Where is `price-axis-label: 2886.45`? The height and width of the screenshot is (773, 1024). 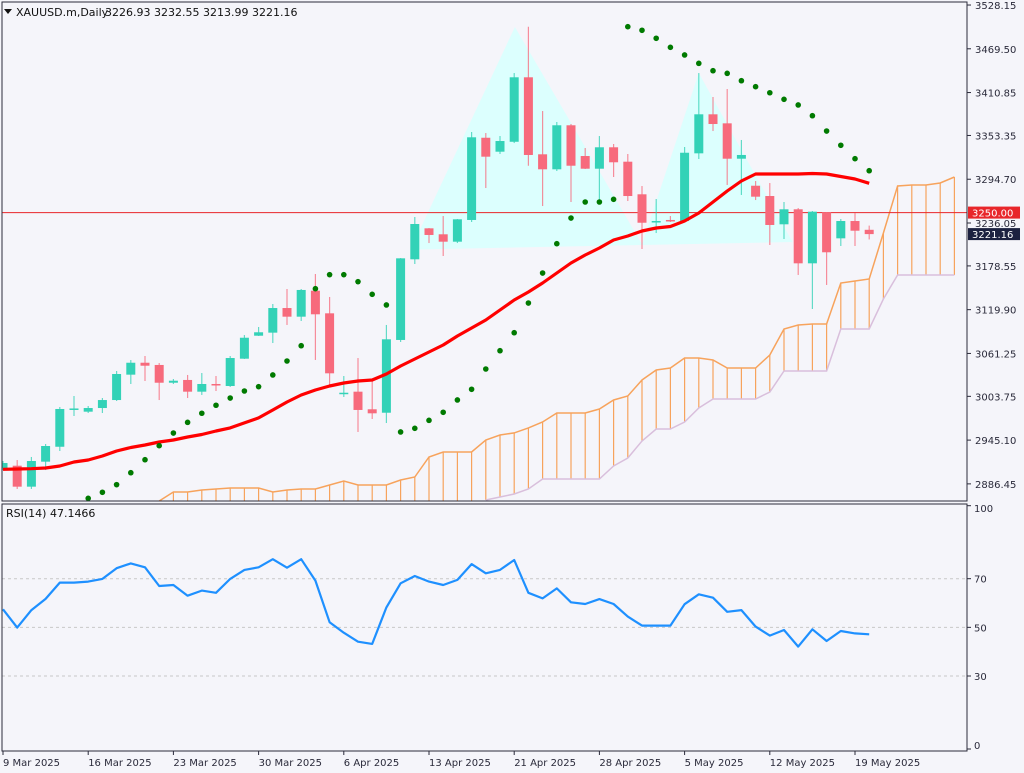
price-axis-label: 2886.45 is located at coordinates (995, 485).